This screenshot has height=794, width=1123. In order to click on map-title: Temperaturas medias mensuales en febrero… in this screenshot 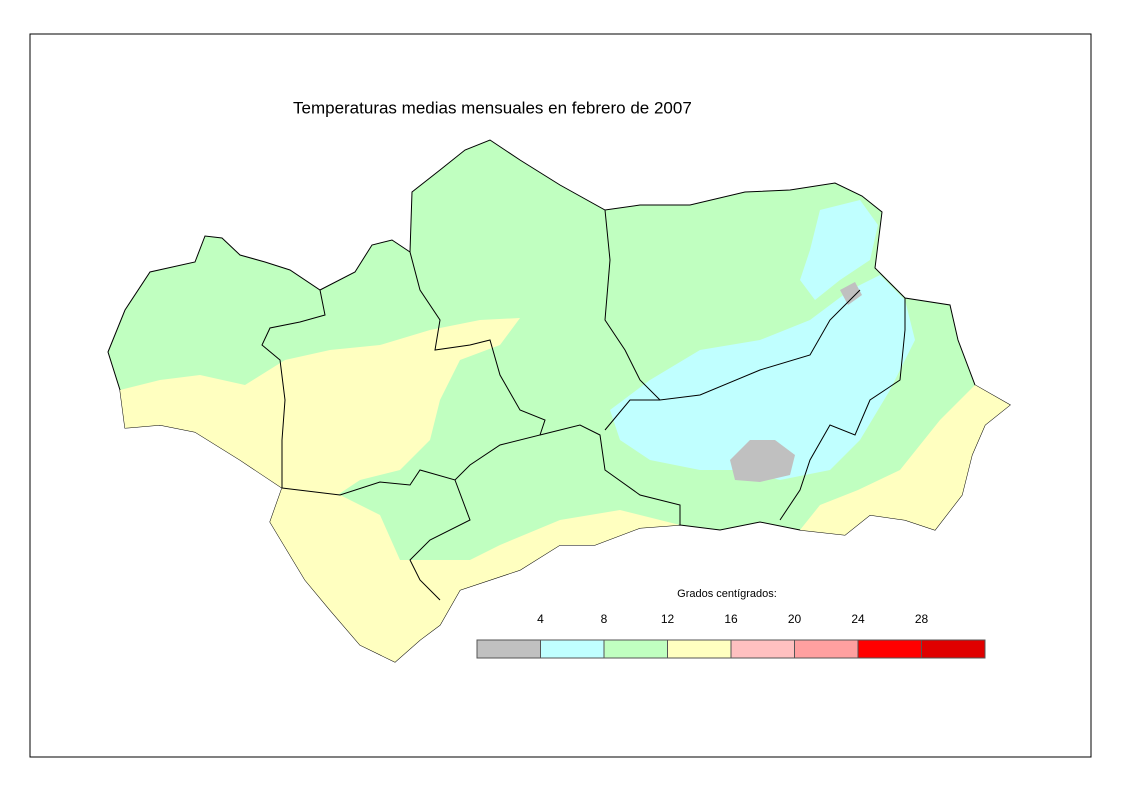, I will do `click(492, 107)`.